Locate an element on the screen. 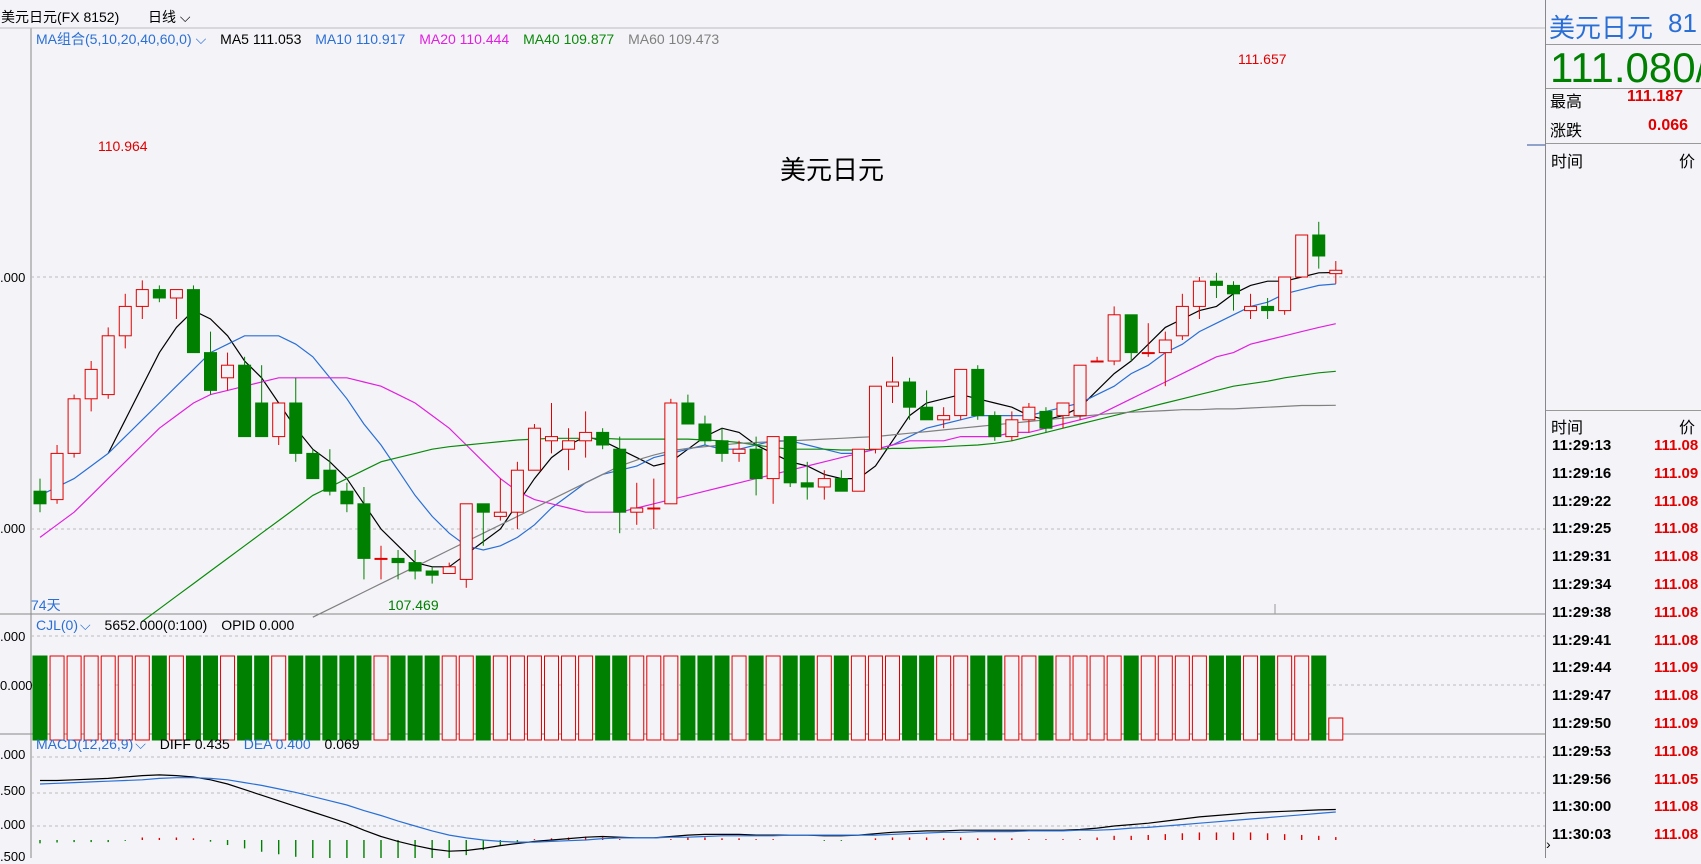 This screenshot has height=864, width=1701. macd-dea-legend: DEA 0.400 is located at coordinates (277, 744).